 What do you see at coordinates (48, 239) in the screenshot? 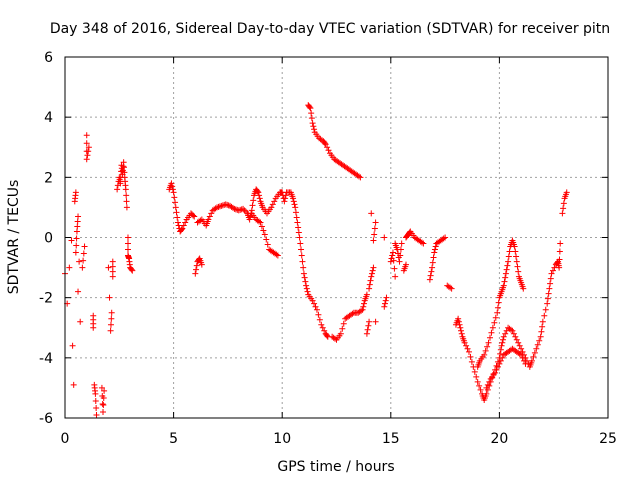
I see `y-tick-label: 0` at bounding box center [48, 239].